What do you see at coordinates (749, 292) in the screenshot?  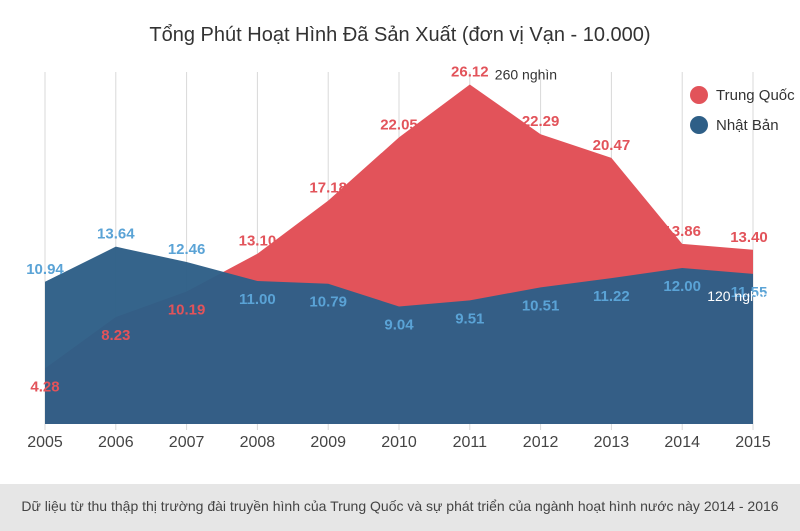 I see `data-label-japan-2015: 11.55` at bounding box center [749, 292].